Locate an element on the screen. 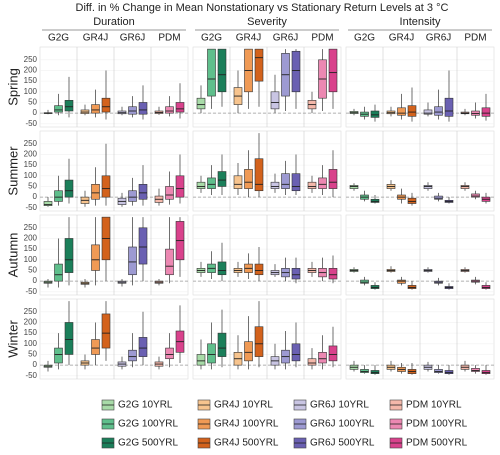 This screenshot has width=500, height=455. y-tick-label: 200 is located at coordinates (31, 70).